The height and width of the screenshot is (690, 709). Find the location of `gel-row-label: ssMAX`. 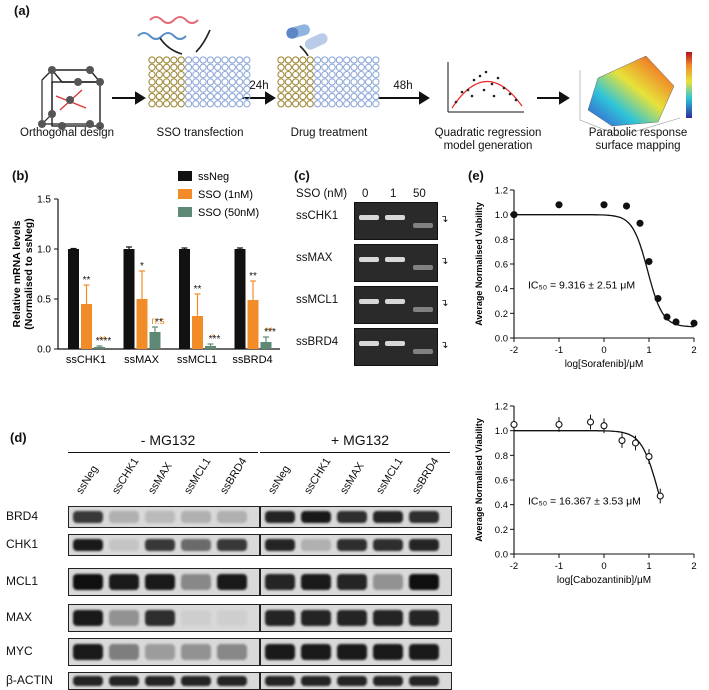

gel-row-label: ssMAX is located at coordinates (314, 258).